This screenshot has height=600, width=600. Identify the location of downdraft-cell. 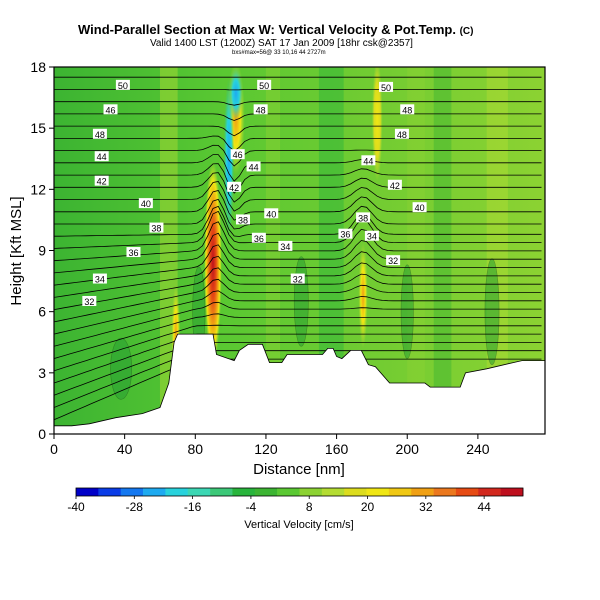
(229, 159).